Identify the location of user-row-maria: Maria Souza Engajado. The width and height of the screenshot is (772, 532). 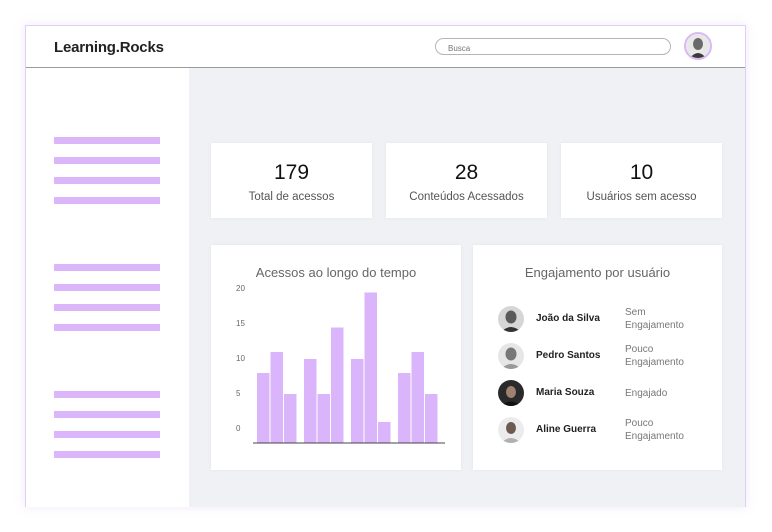
(597, 393).